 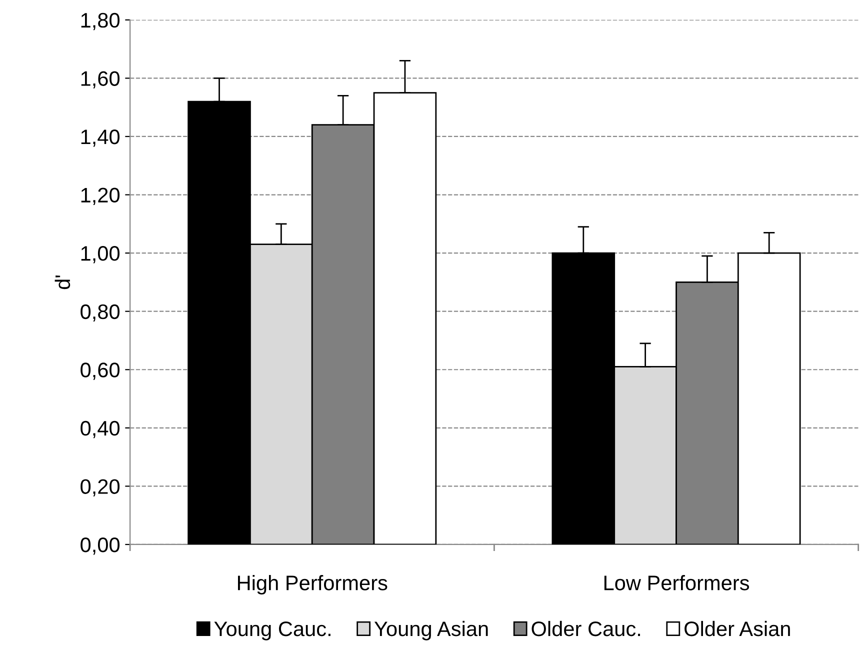 I want to click on x-tick-label: Low Performers, so click(x=677, y=582).